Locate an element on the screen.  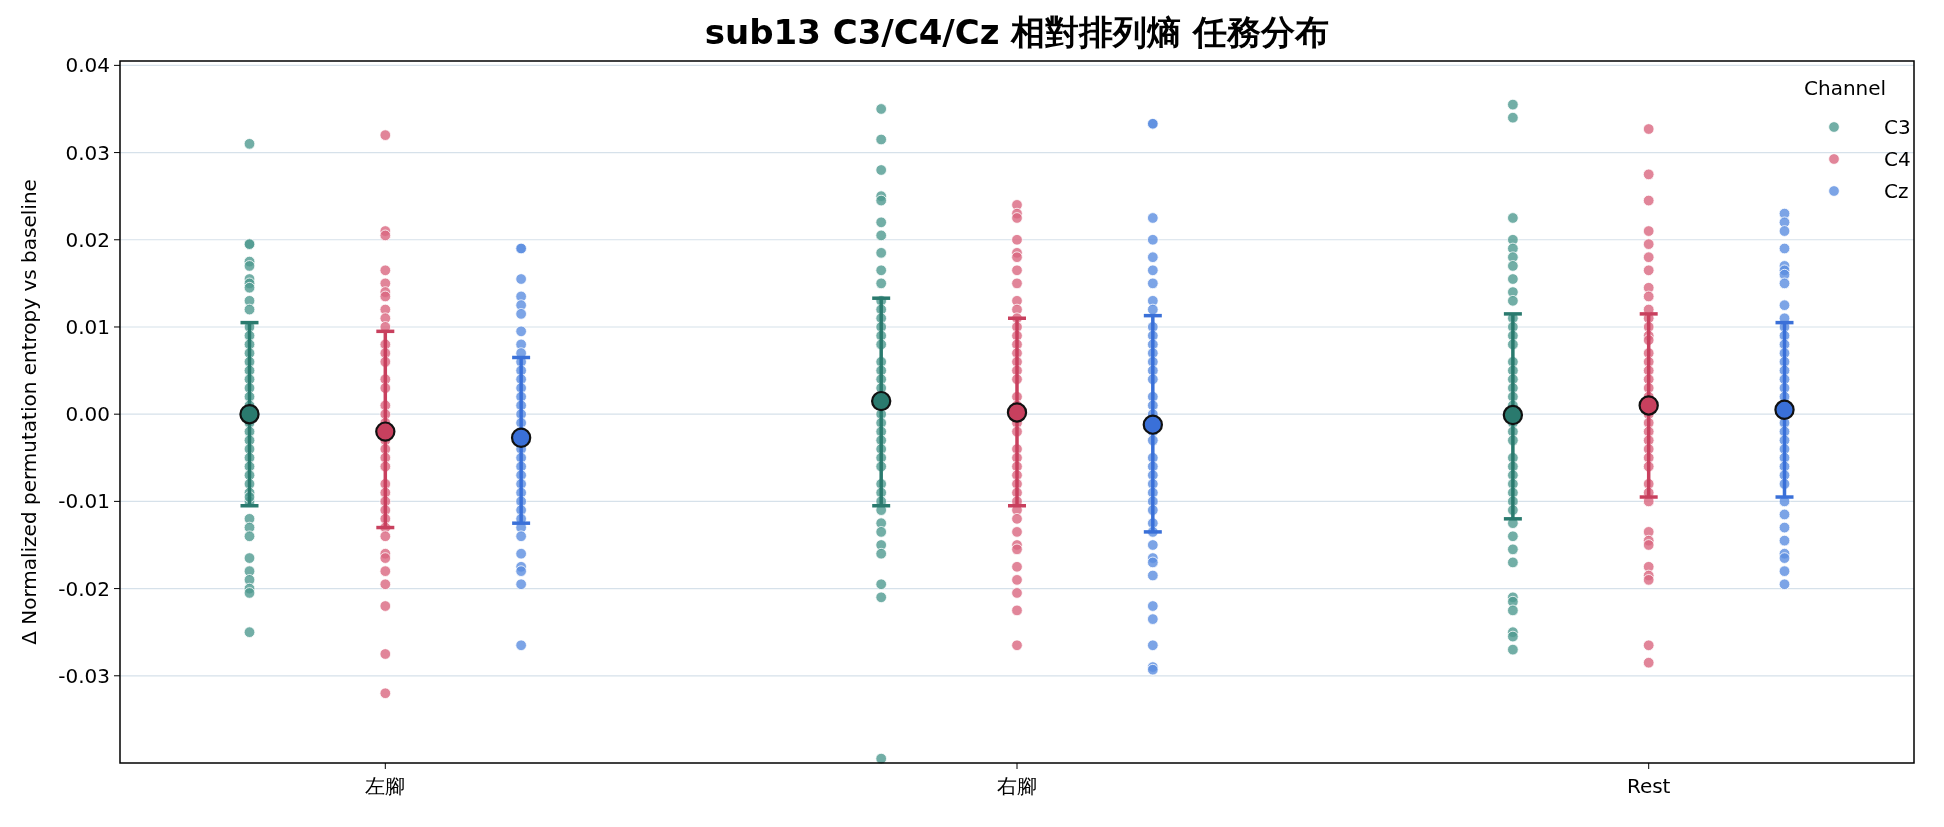
y-tick-label: -0.03 is located at coordinates (84, 675).